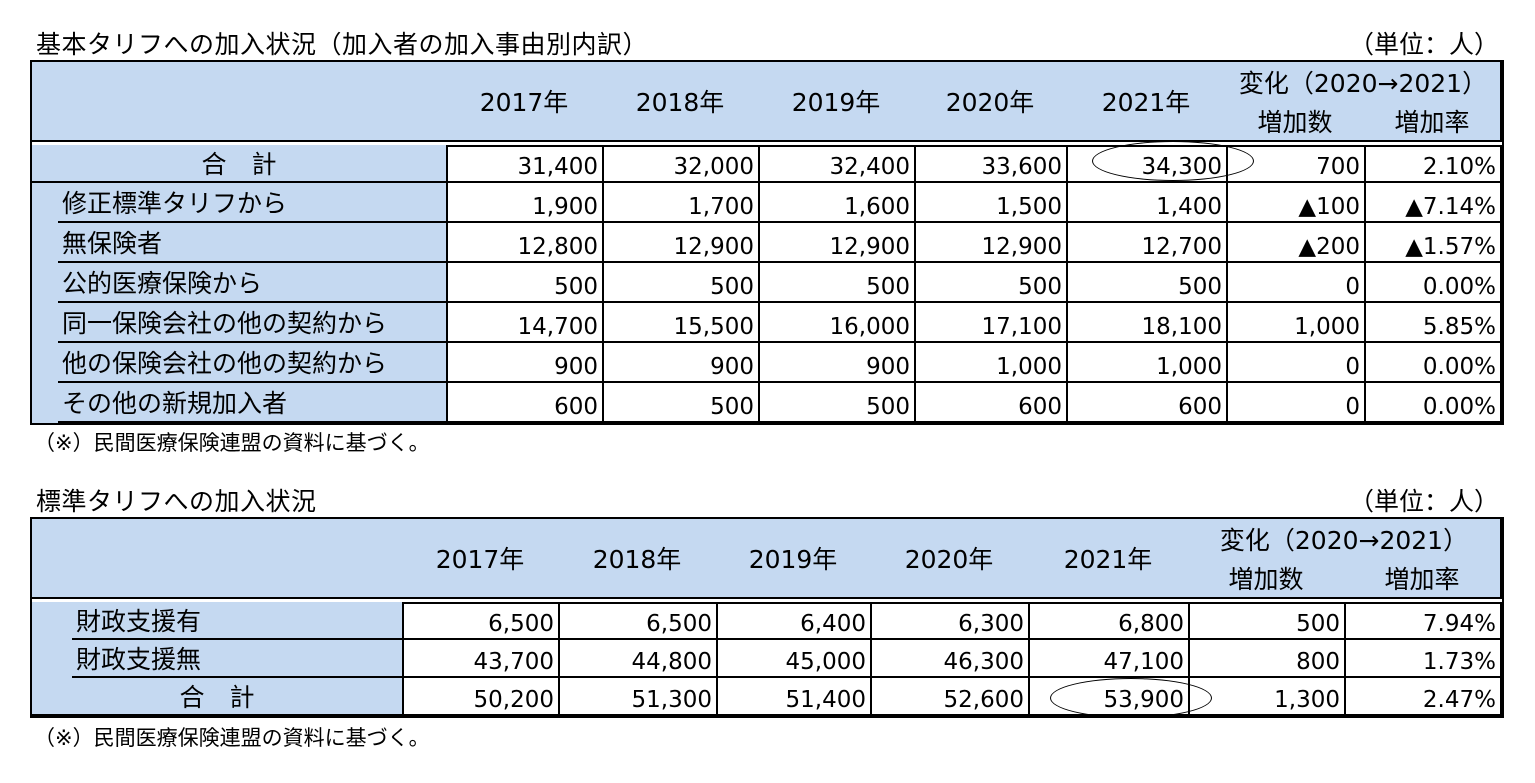 Image resolution: width=1535 pixels, height=783 pixels. Describe the element at coordinates (253, 363) in the screenshot. I see `table1-row-label: 他の保険会社の他の契約から` at that location.